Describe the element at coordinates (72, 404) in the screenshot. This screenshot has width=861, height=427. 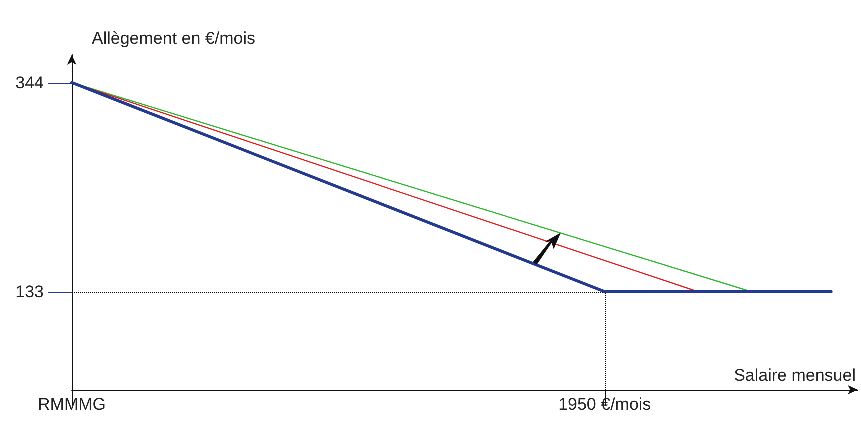
I see `x-tick-label: RMMMG` at that location.